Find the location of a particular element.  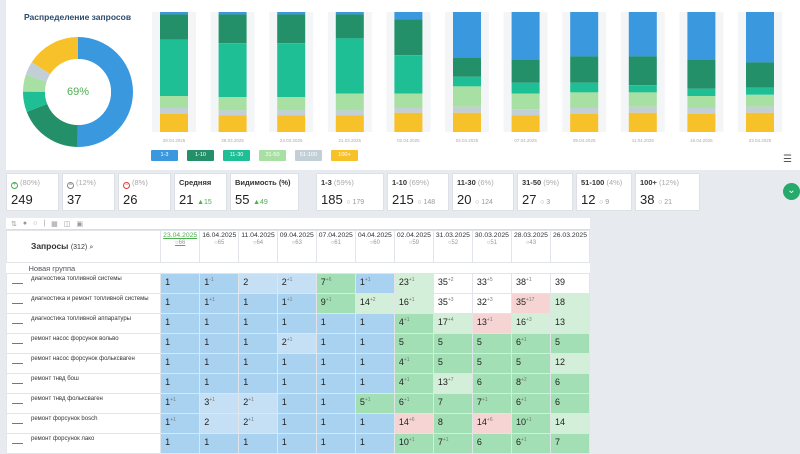

query-cell: ремонт насос форсунок вольво is located at coordinates (84, 343).